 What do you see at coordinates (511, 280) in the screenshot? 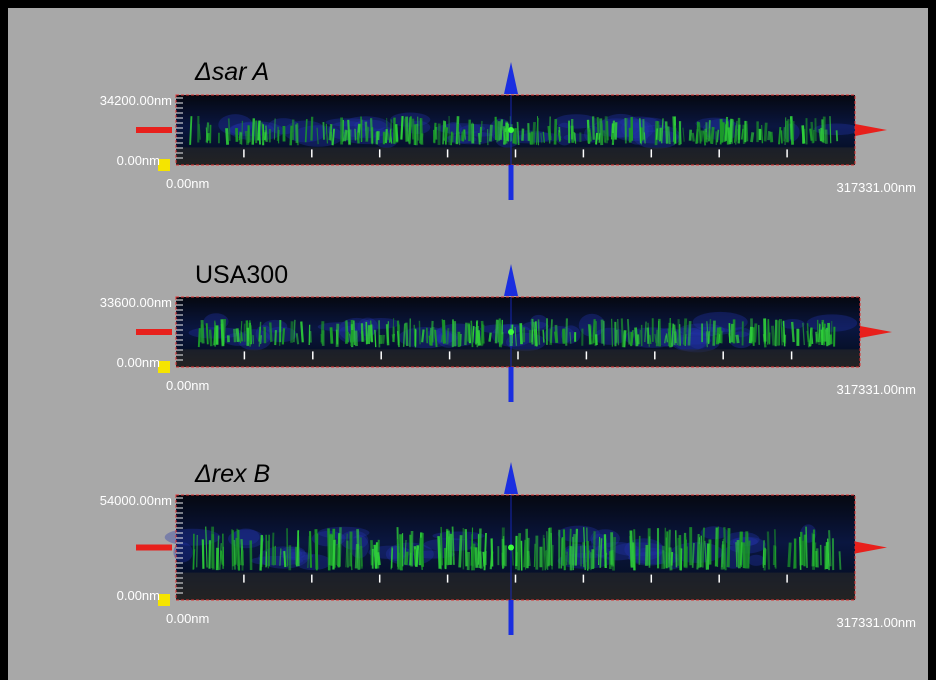
I see `blue-marker` at bounding box center [511, 280].